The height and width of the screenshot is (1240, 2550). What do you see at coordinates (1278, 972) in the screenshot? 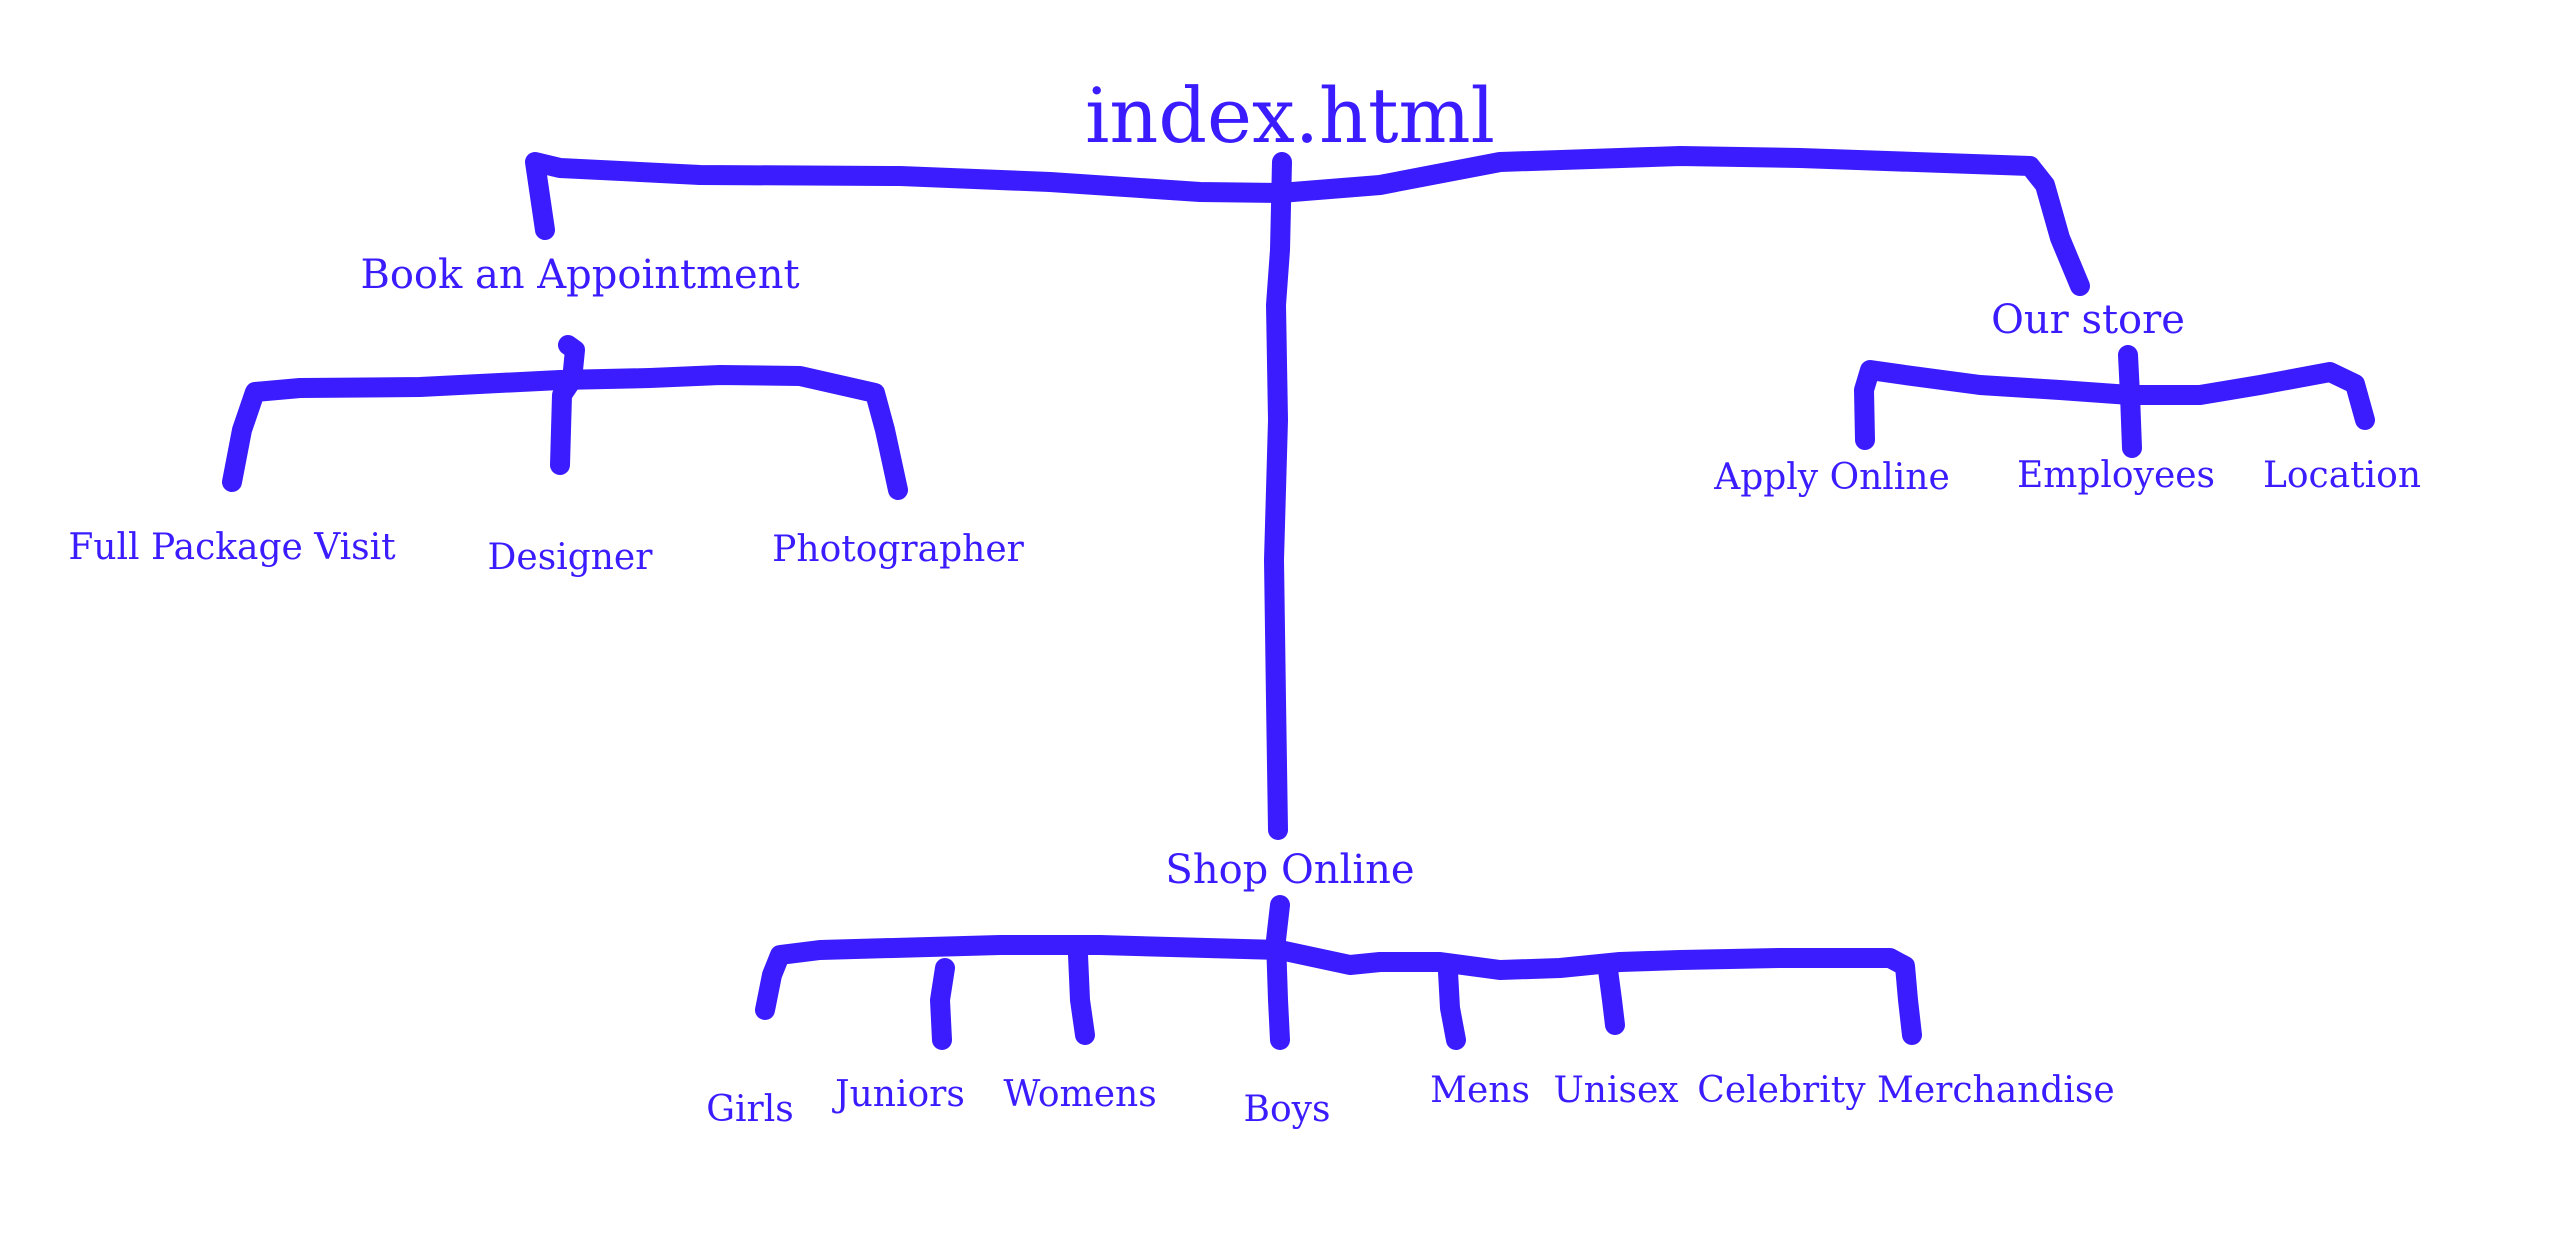
I see `shop-stem-line` at bounding box center [1278, 972].